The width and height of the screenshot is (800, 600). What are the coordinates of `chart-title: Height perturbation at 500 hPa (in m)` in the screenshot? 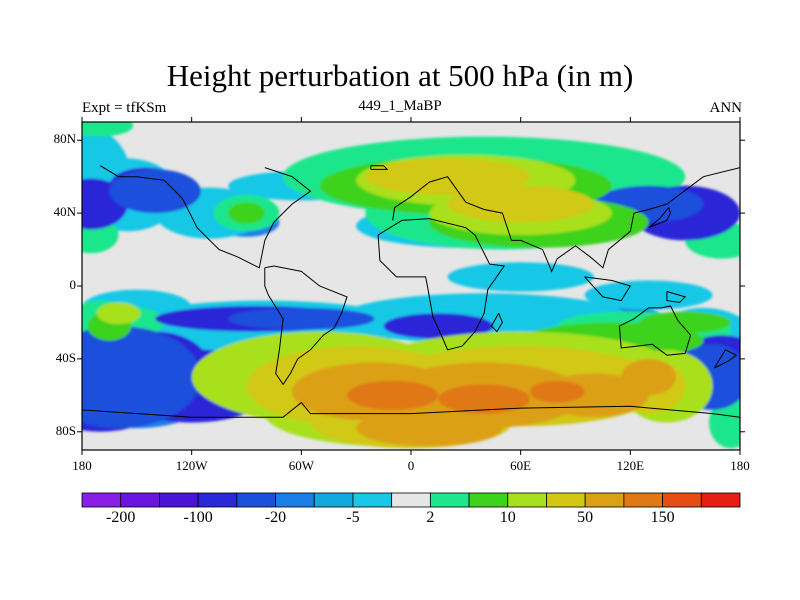 It's located at (400, 75).